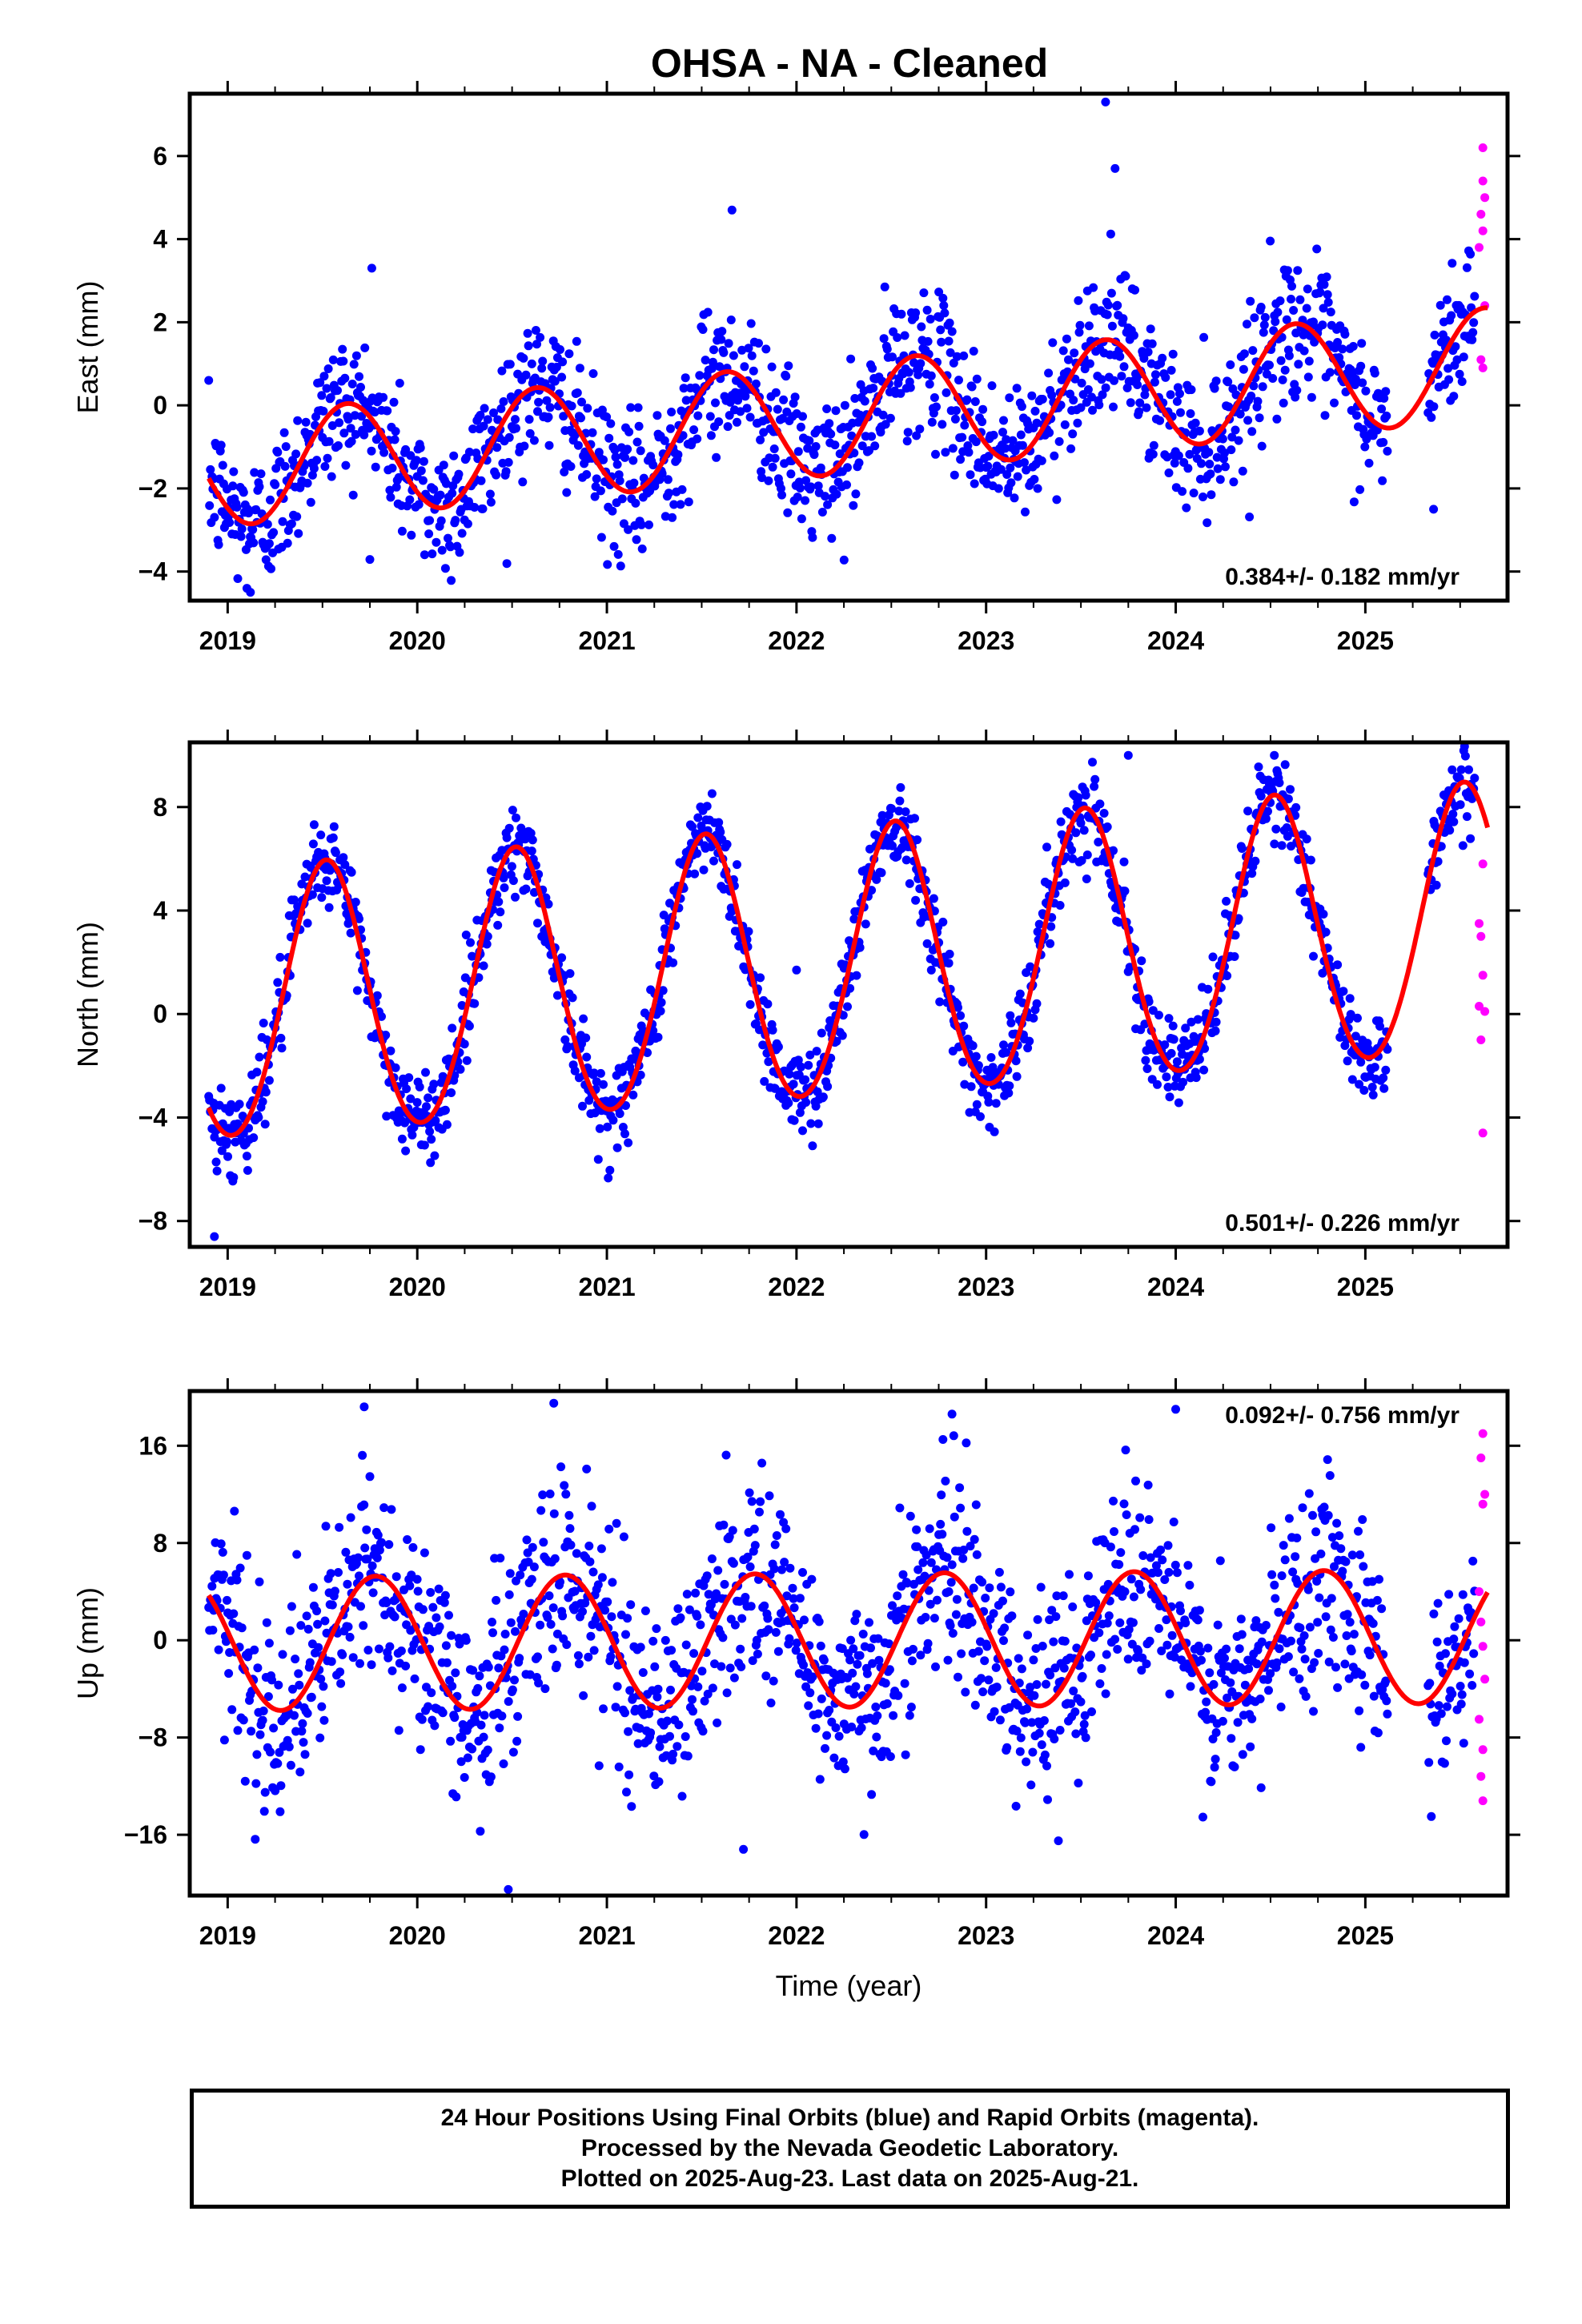 The width and height of the screenshot is (1582, 2324). Describe the element at coordinates (1483, 367) in the screenshot. I see `east-rapid-point` at that location.